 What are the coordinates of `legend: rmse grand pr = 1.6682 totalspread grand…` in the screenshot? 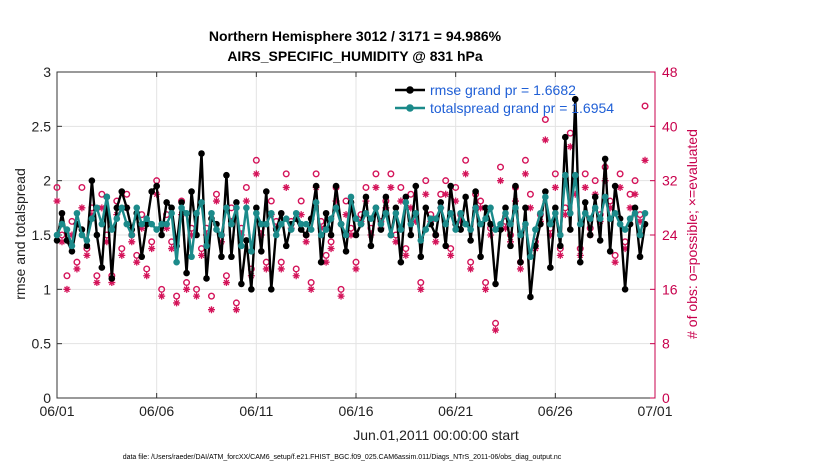 It's located at (504, 99).